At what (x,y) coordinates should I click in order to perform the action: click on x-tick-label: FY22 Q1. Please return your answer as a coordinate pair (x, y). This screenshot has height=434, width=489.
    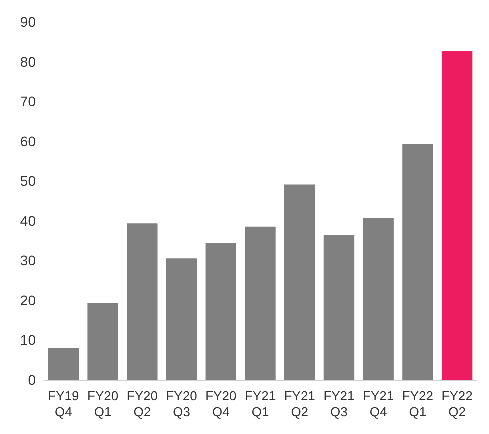
    Looking at the image, I should click on (418, 404).